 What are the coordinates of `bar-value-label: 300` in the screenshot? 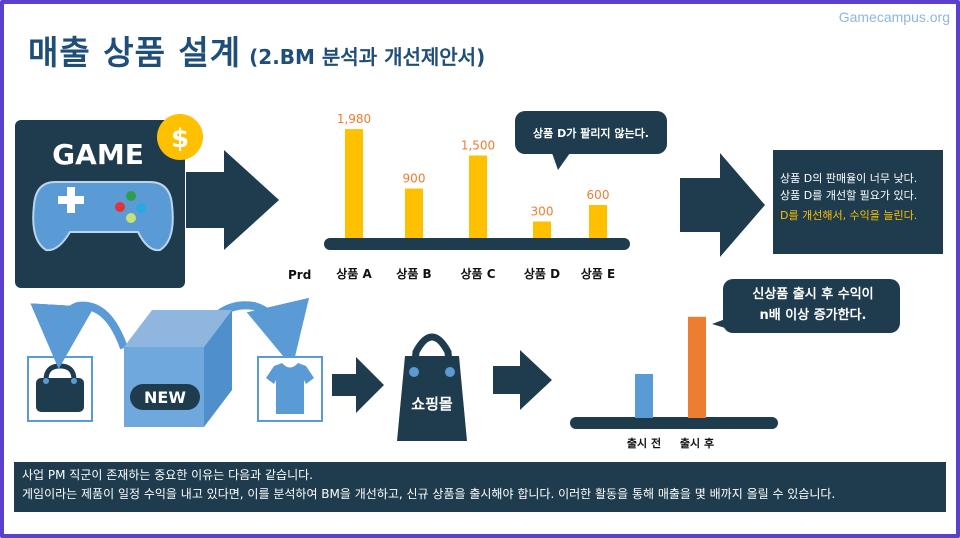 It's located at (542, 212).